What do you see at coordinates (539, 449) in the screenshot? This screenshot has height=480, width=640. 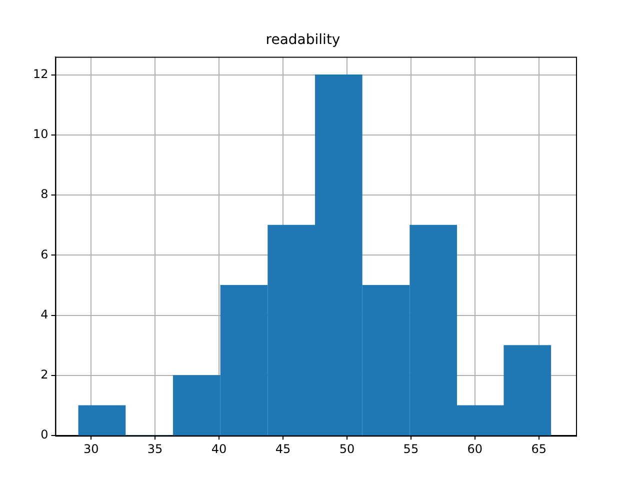 I see `x-tick-label: 65` at bounding box center [539, 449].